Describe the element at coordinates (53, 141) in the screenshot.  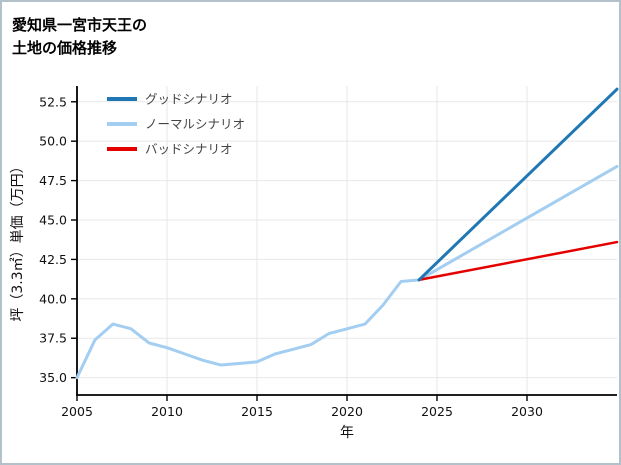
I see `svg-text: 50.0` at that location.